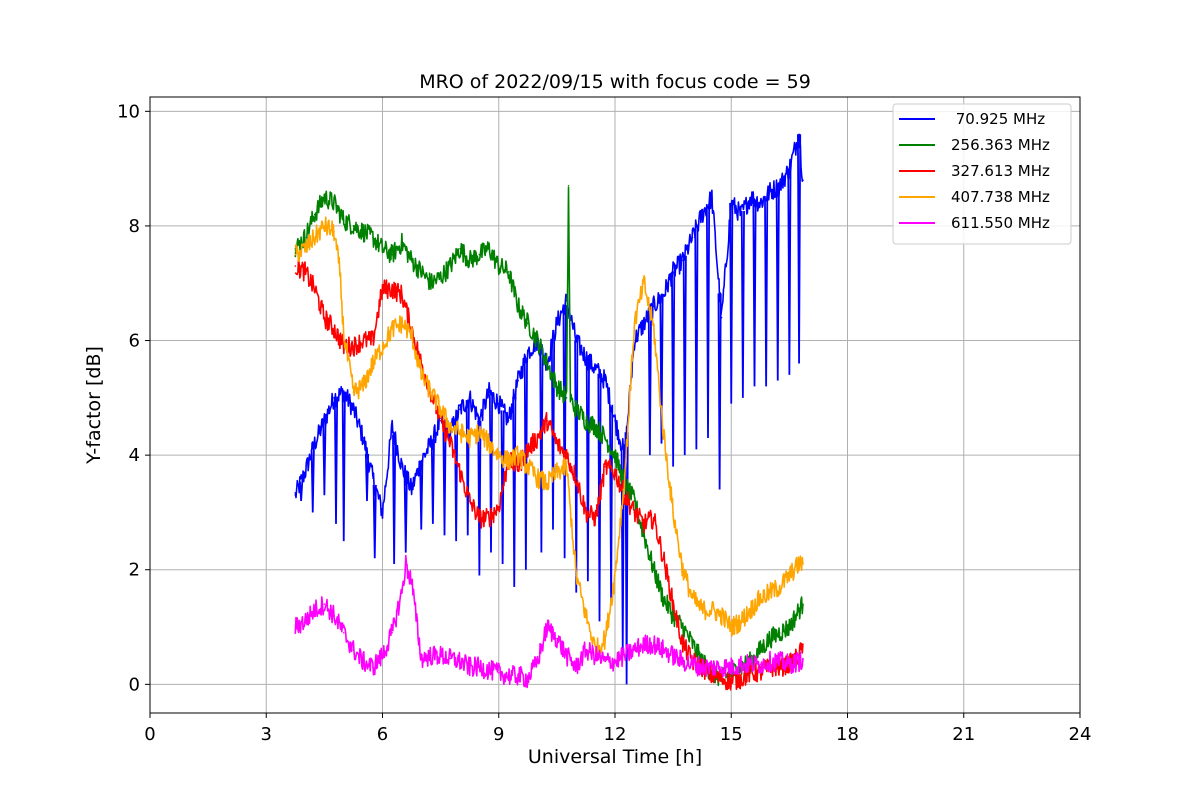 The image size is (1200, 800). I want to click on legend-label: 256.363 MHz, so click(1000, 145).